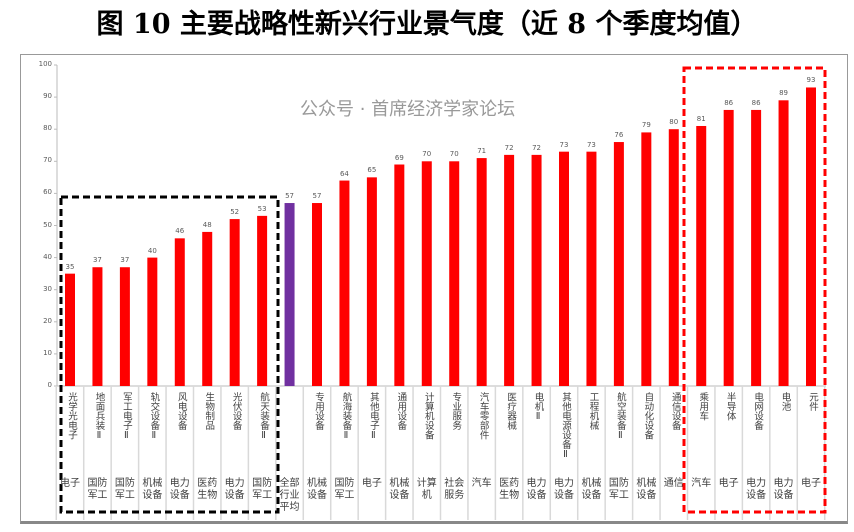  What do you see at coordinates (675, 411) in the screenshot?
I see `category-label: 通信设备` at bounding box center [675, 411].